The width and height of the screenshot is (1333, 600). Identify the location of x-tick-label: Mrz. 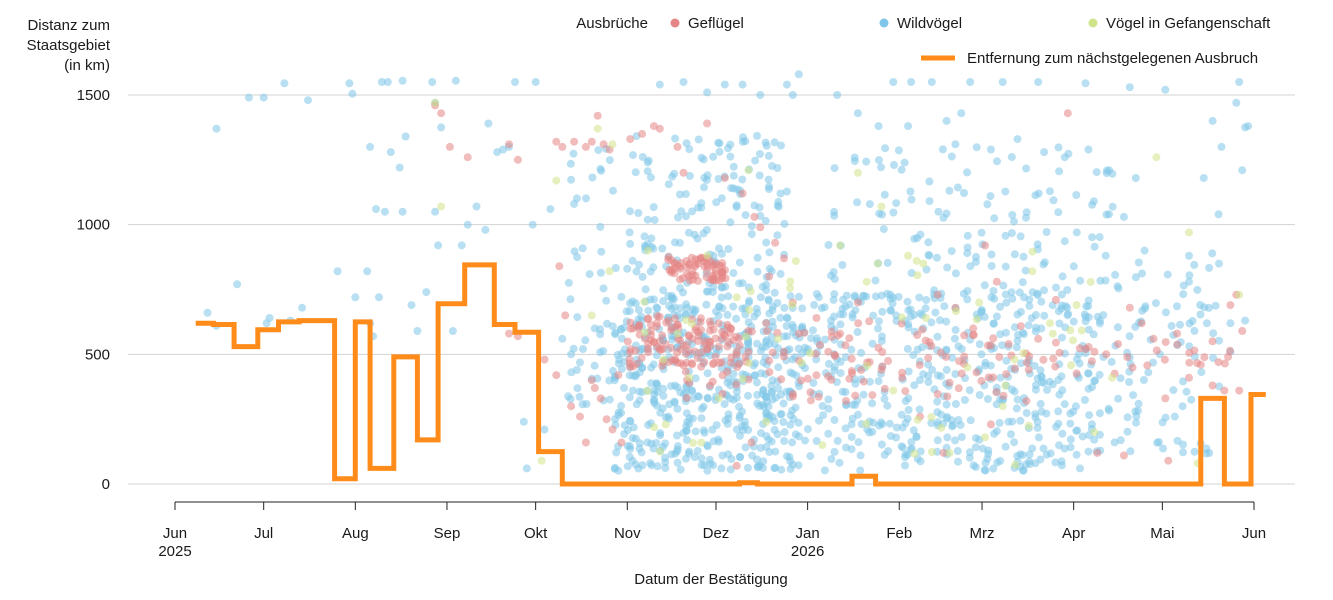
(982, 533).